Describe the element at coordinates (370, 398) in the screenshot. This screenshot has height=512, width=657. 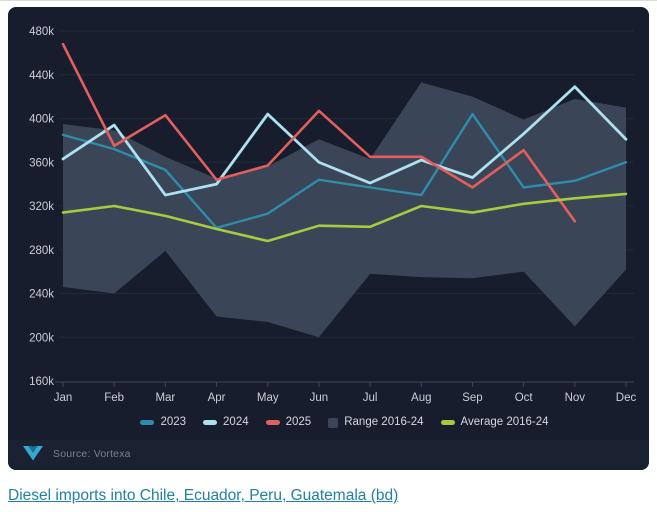
I see `x-tick-label: Jul` at that location.